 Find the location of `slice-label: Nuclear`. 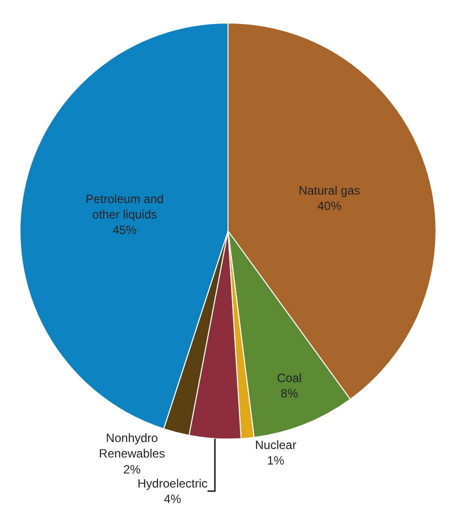

slice-label: Nuclear is located at coordinates (275, 445).